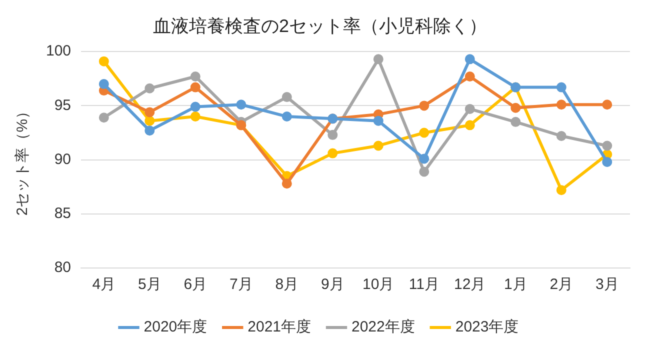  What do you see at coordinates (63, 105) in the screenshot?
I see `y-tick-label: 95` at bounding box center [63, 105].